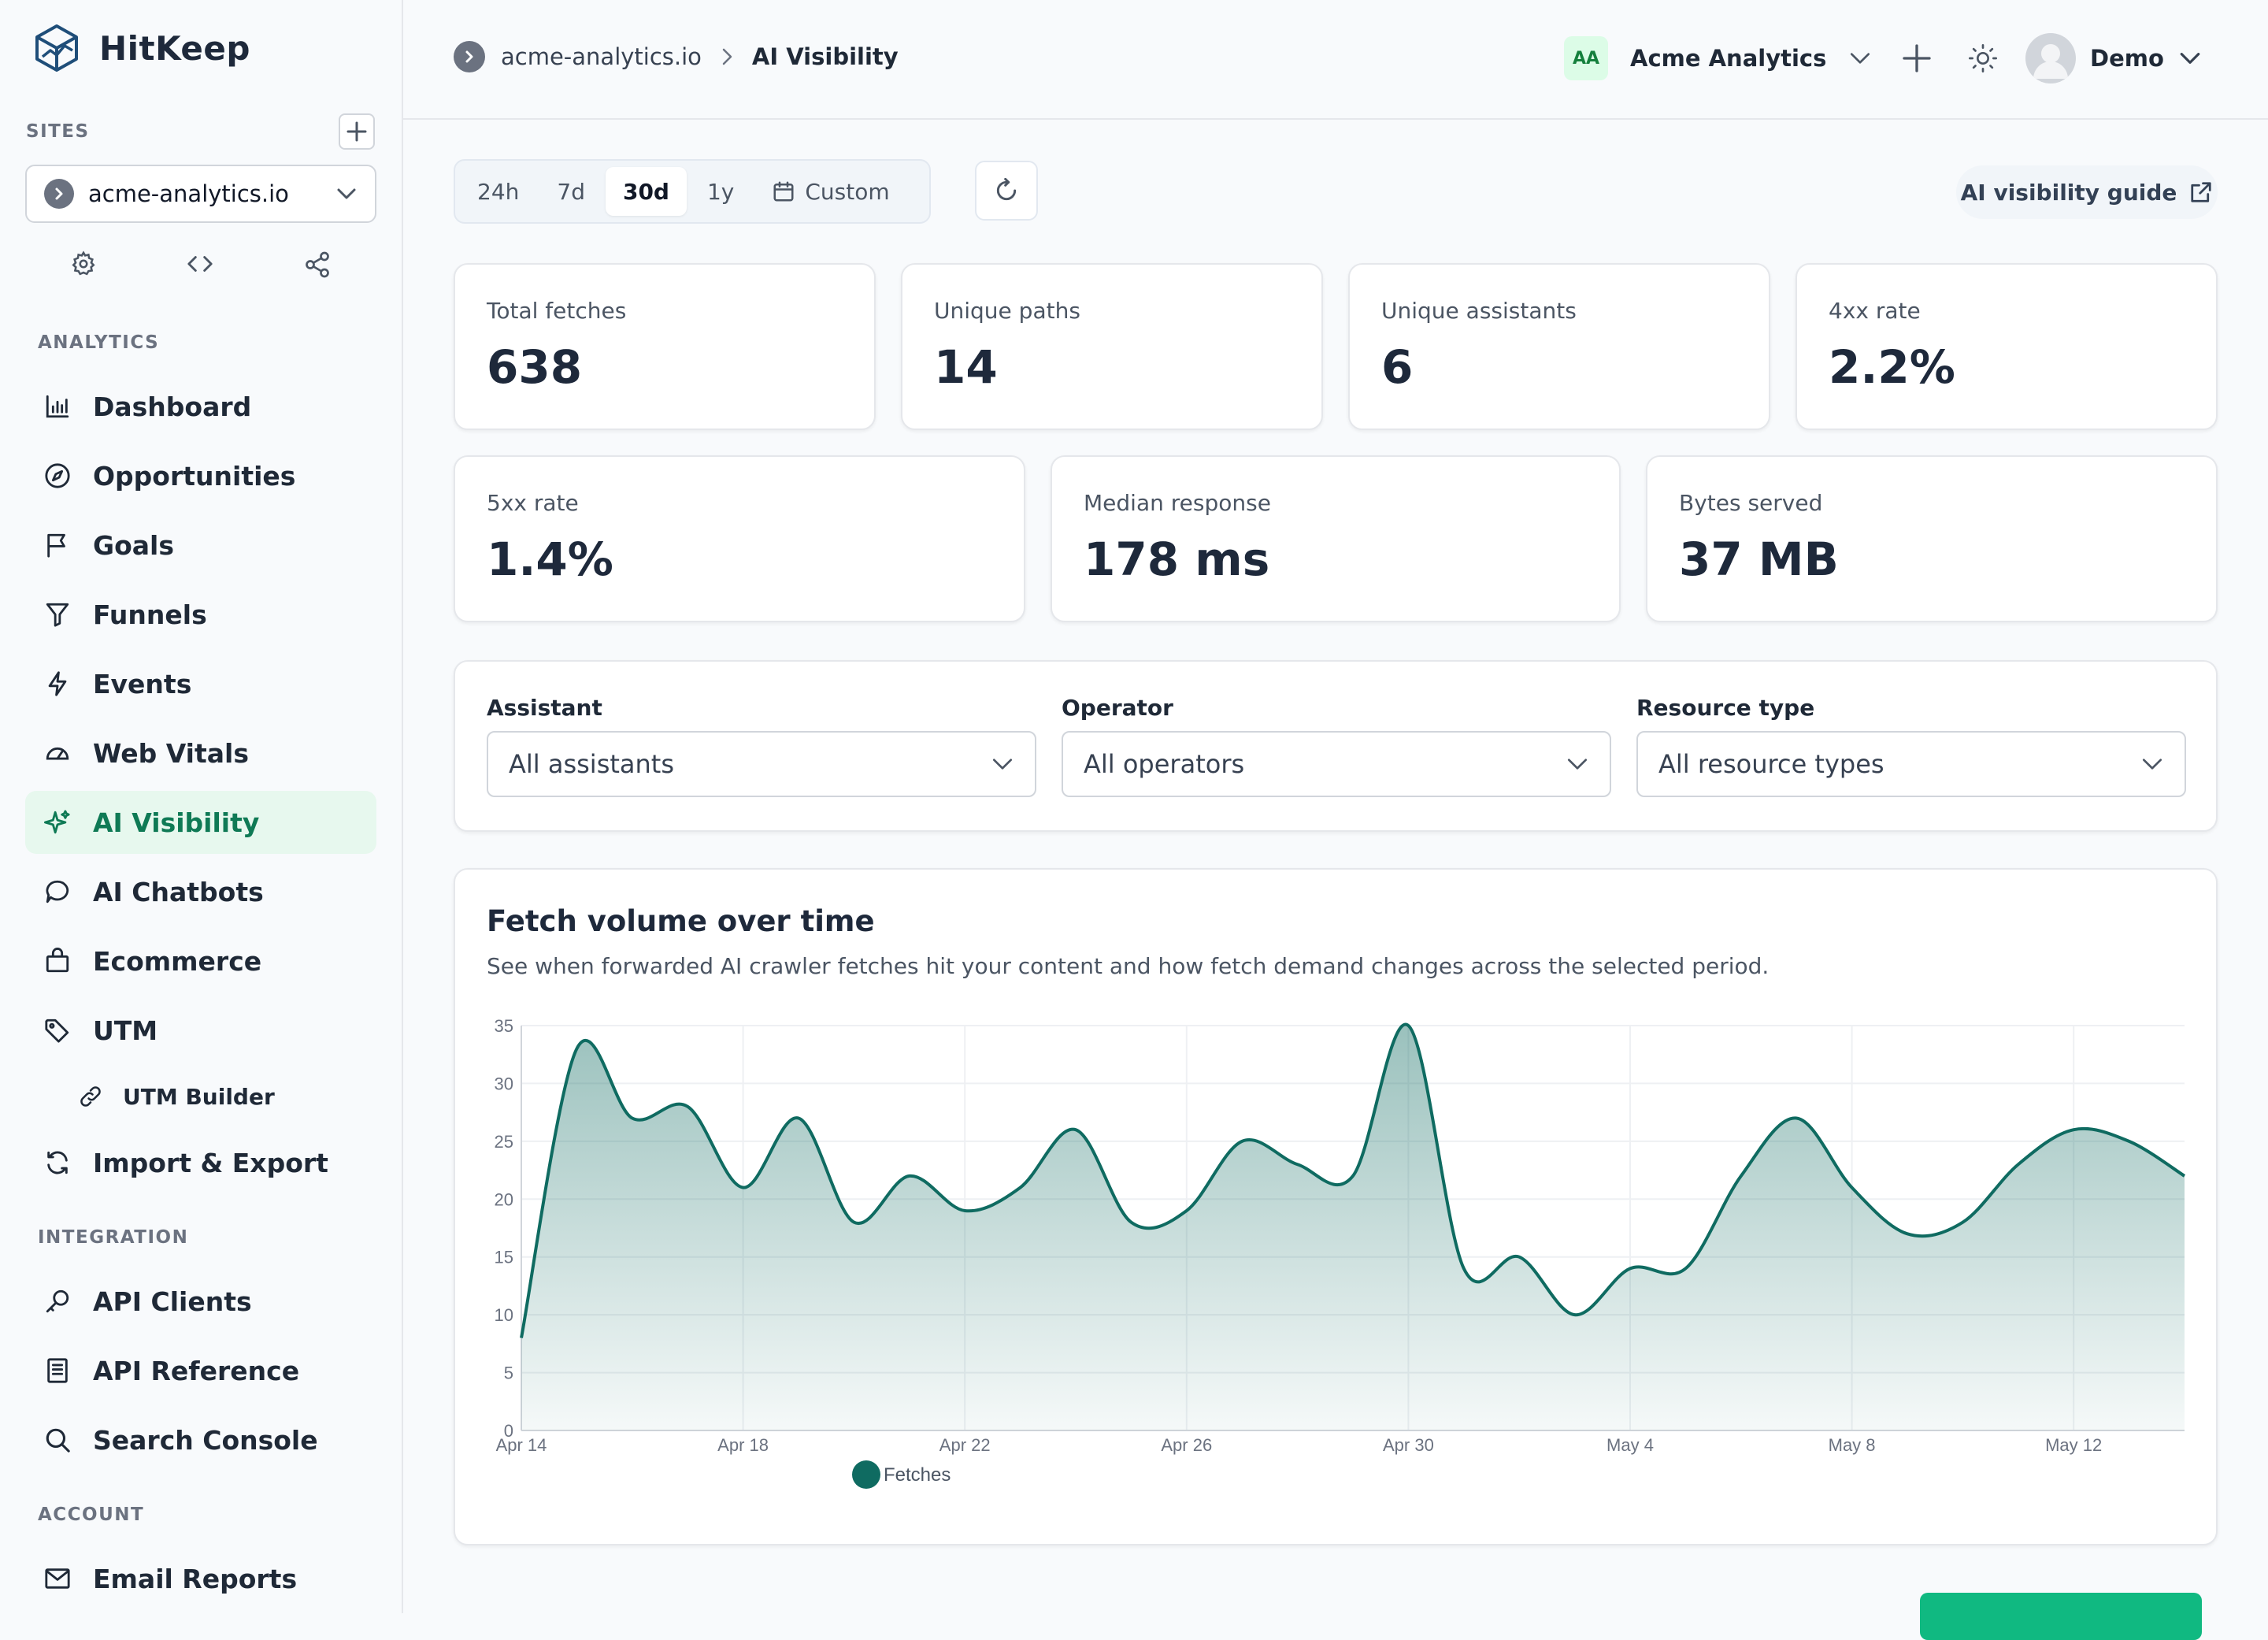 The image size is (2268, 1640). I want to click on range-1y-button: 1y, so click(720, 191).